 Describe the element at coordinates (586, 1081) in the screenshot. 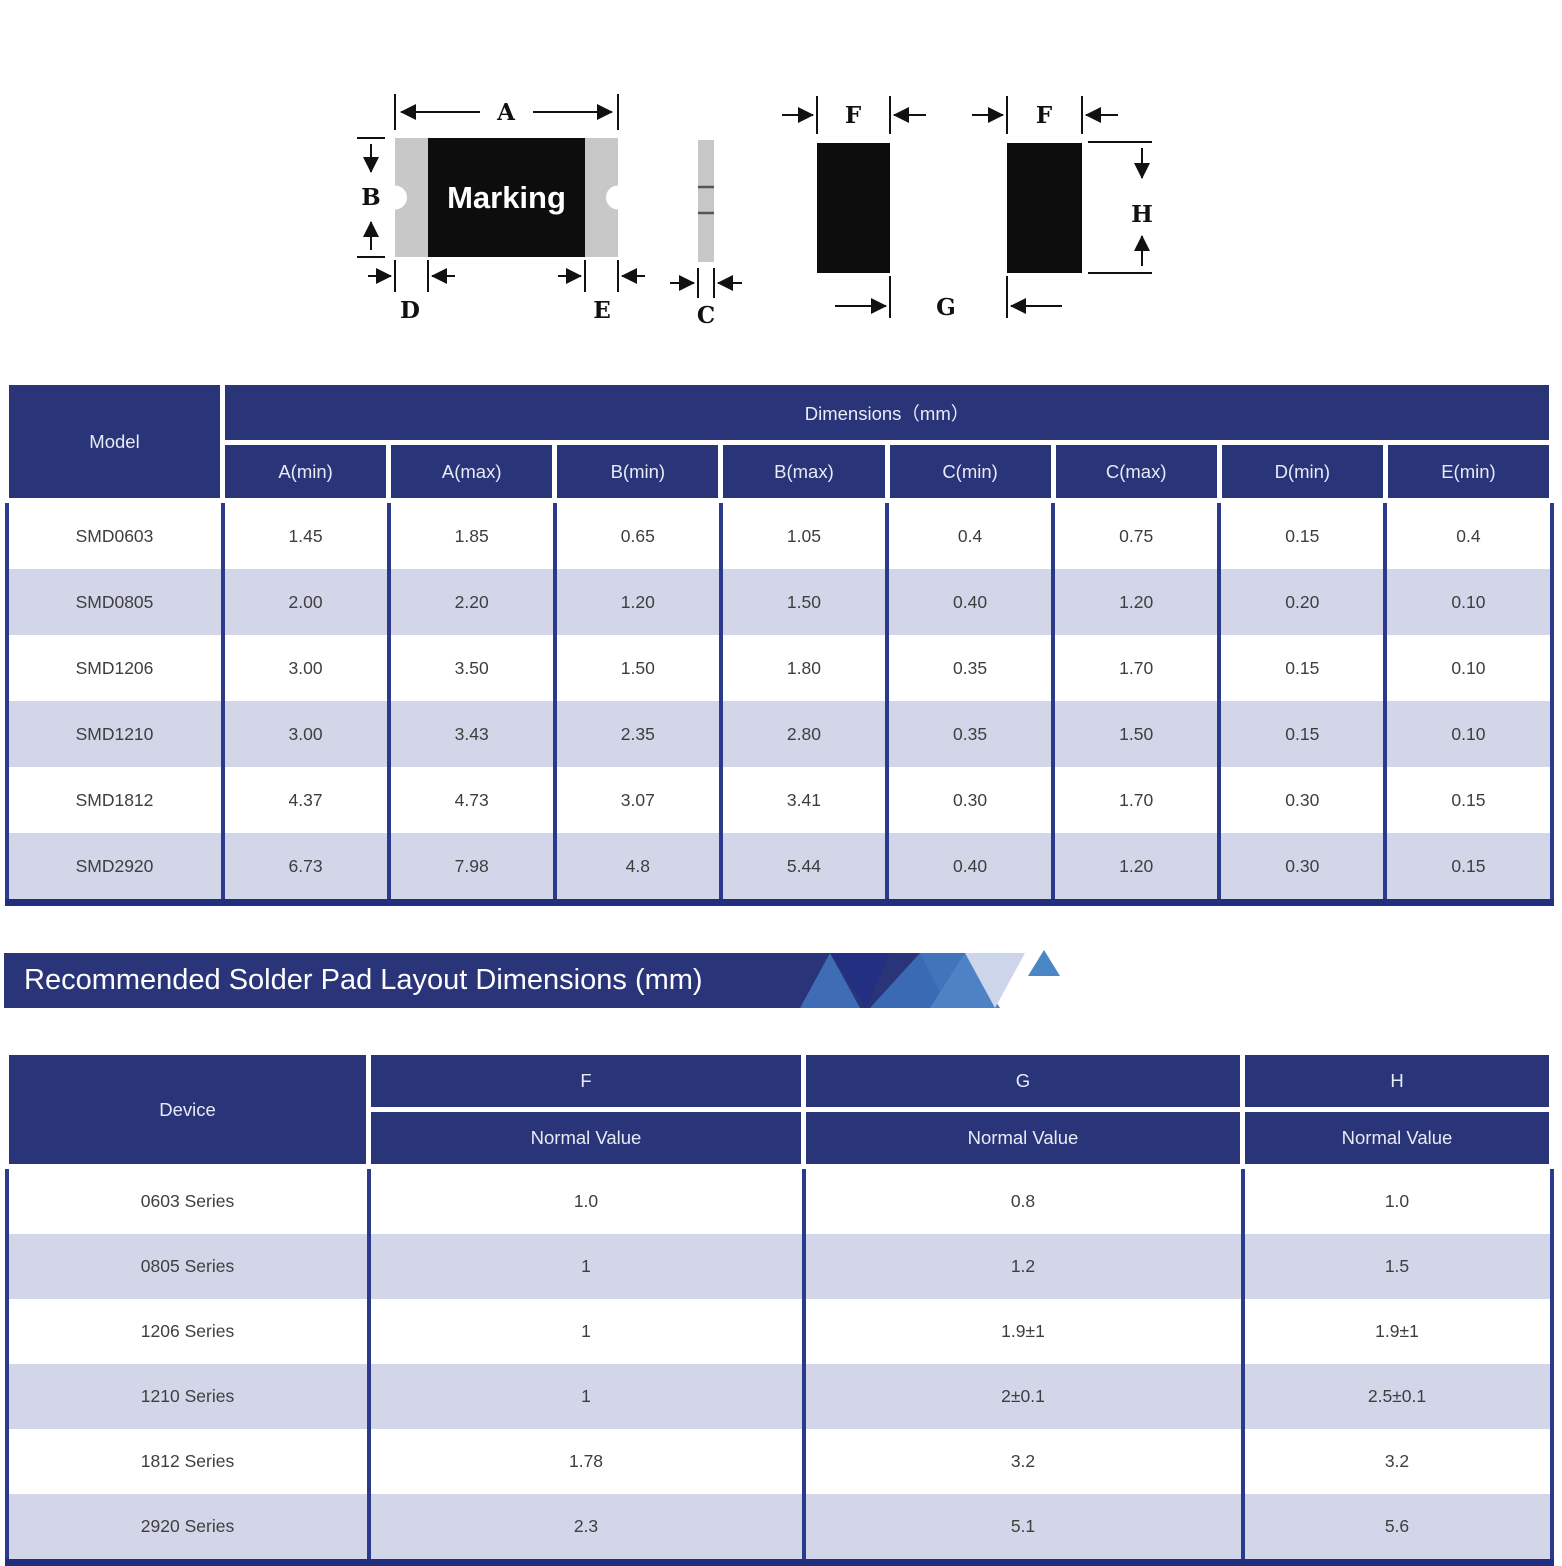

I see `column-header-f: F` at that location.